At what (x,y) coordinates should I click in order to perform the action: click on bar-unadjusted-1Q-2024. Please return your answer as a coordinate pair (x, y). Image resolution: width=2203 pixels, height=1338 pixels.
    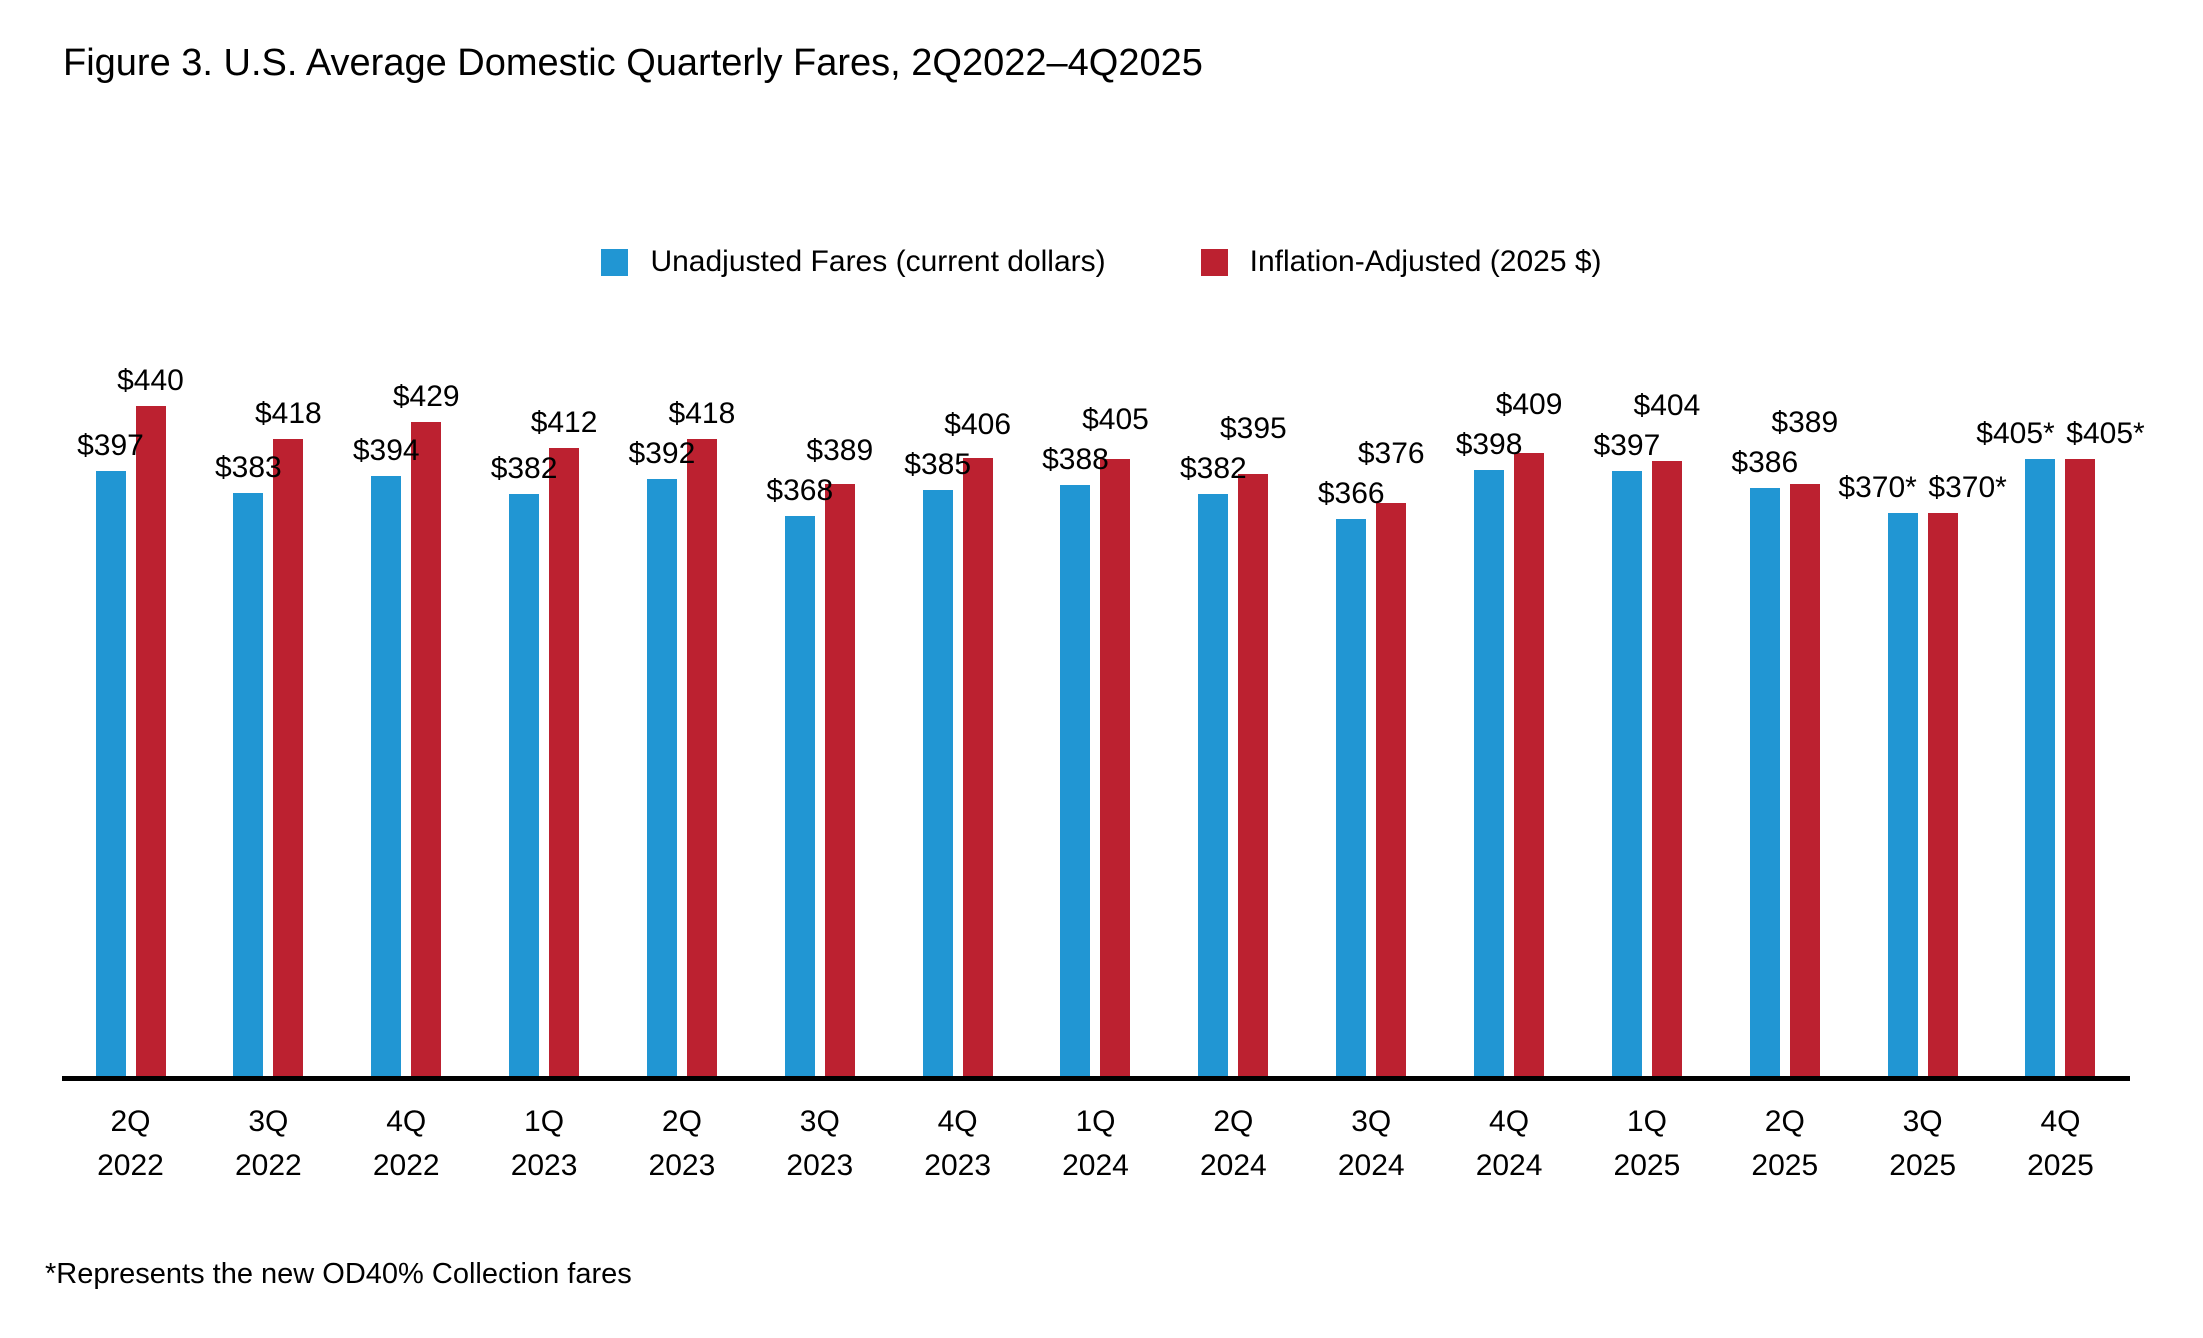
    Looking at the image, I should click on (1075, 781).